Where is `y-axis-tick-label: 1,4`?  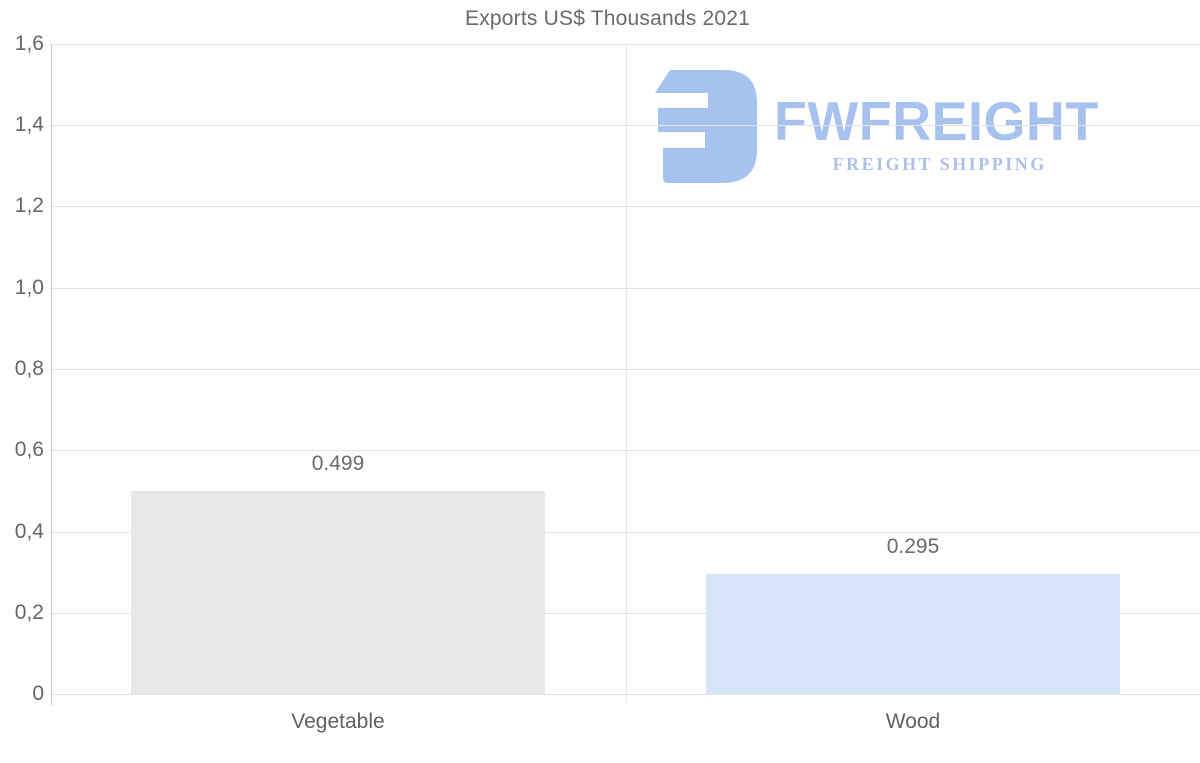
y-axis-tick-label: 1,4 is located at coordinates (29, 124).